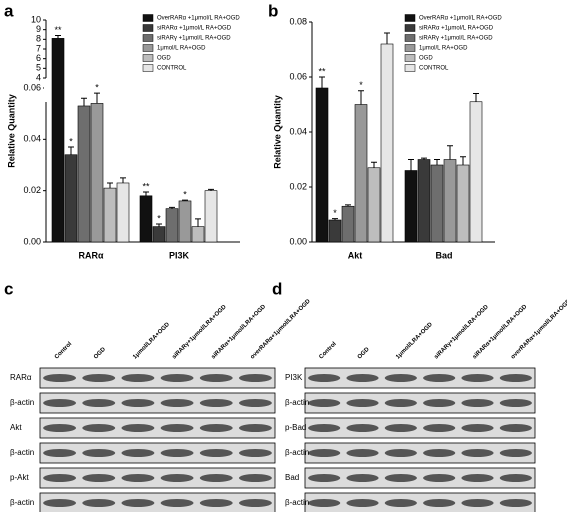 This screenshot has height=512, width=567. Describe the element at coordinates (292, 477) in the screenshot. I see `protein-label: Bad` at that location.